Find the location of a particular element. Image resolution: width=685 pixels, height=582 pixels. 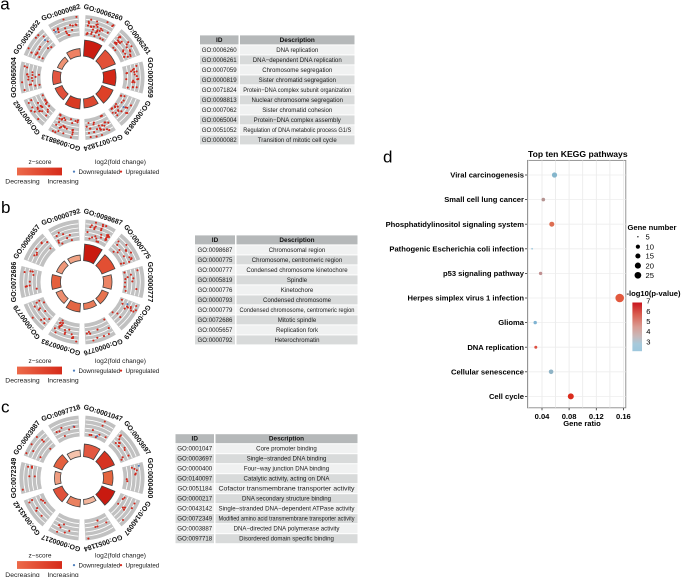

svg-text: 7 is located at coordinates (648, 301).